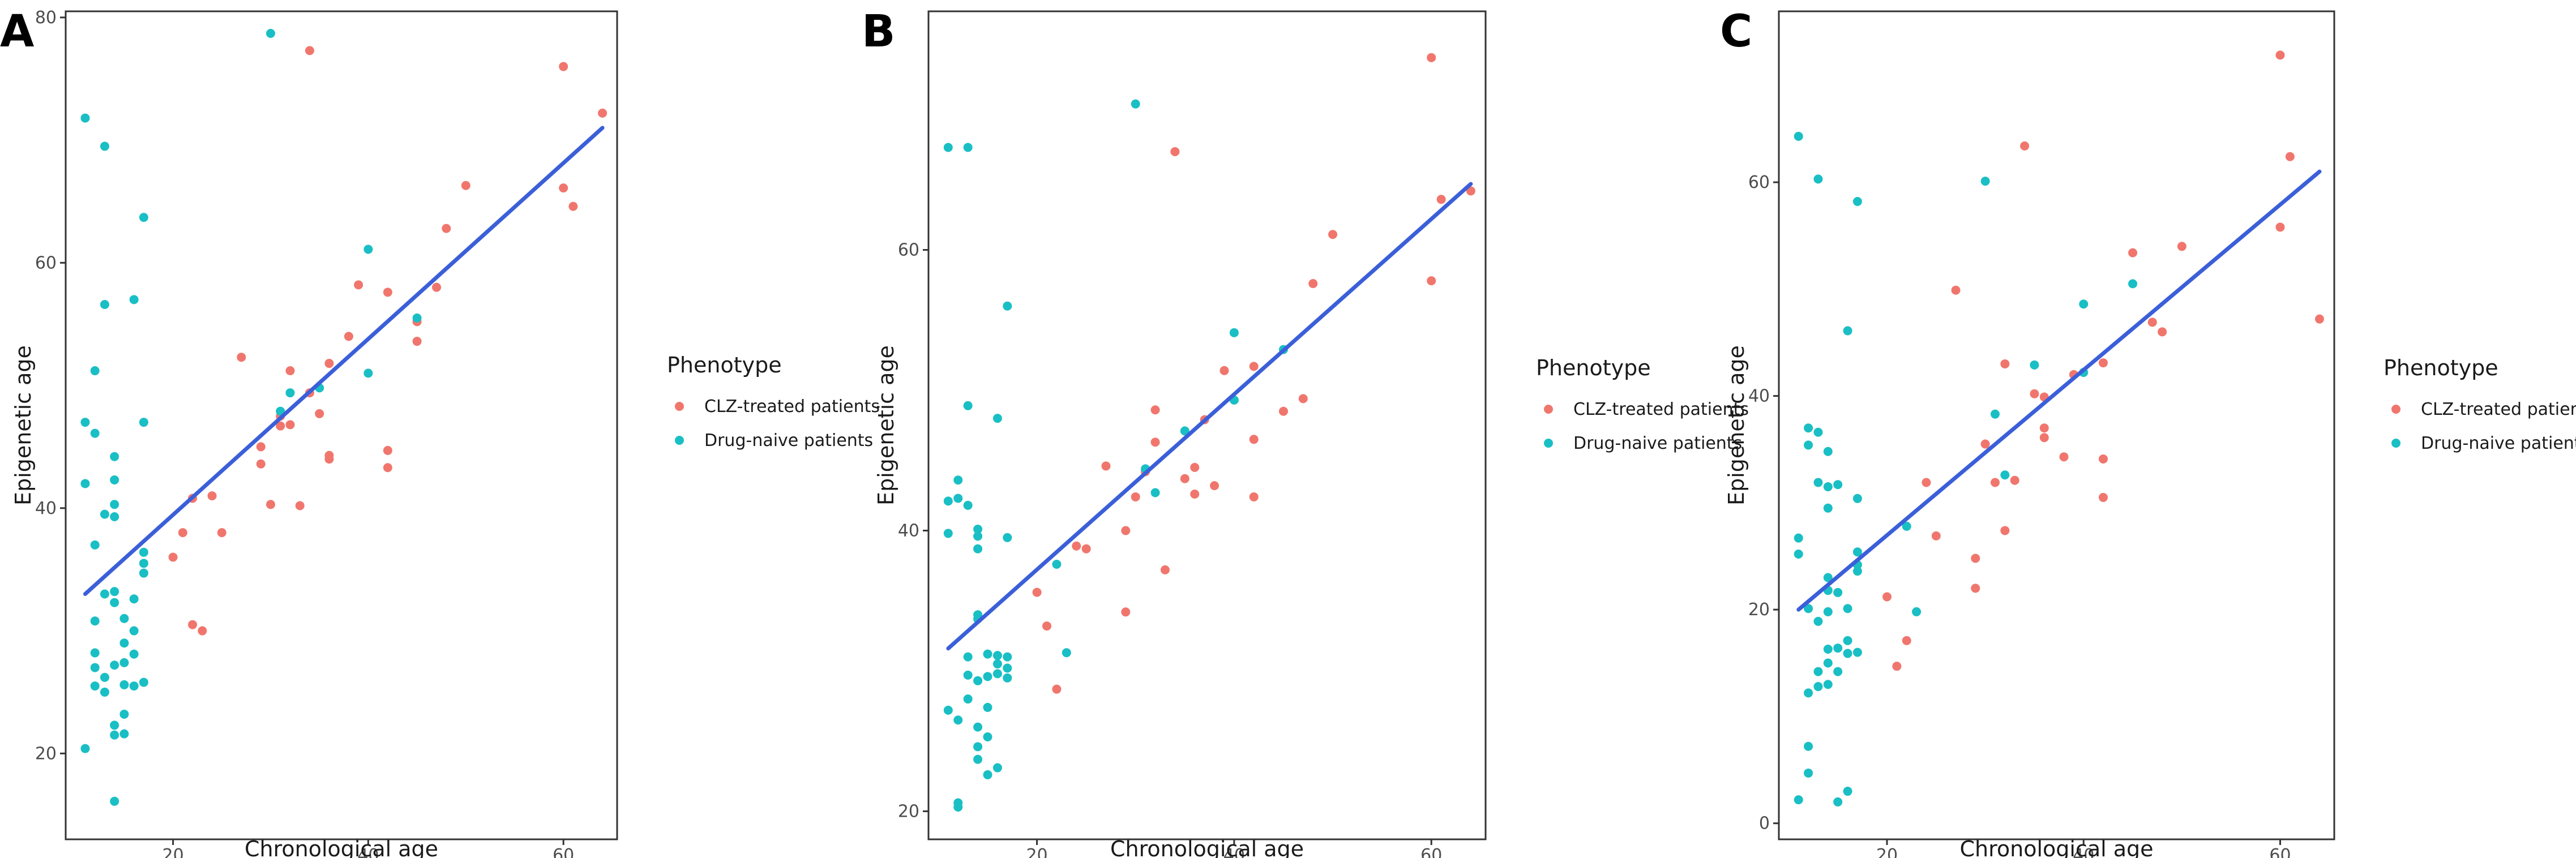 The image size is (2576, 858). What do you see at coordinates (341, 847) in the screenshot?
I see `x-axis-title: Chronological age` at bounding box center [341, 847].